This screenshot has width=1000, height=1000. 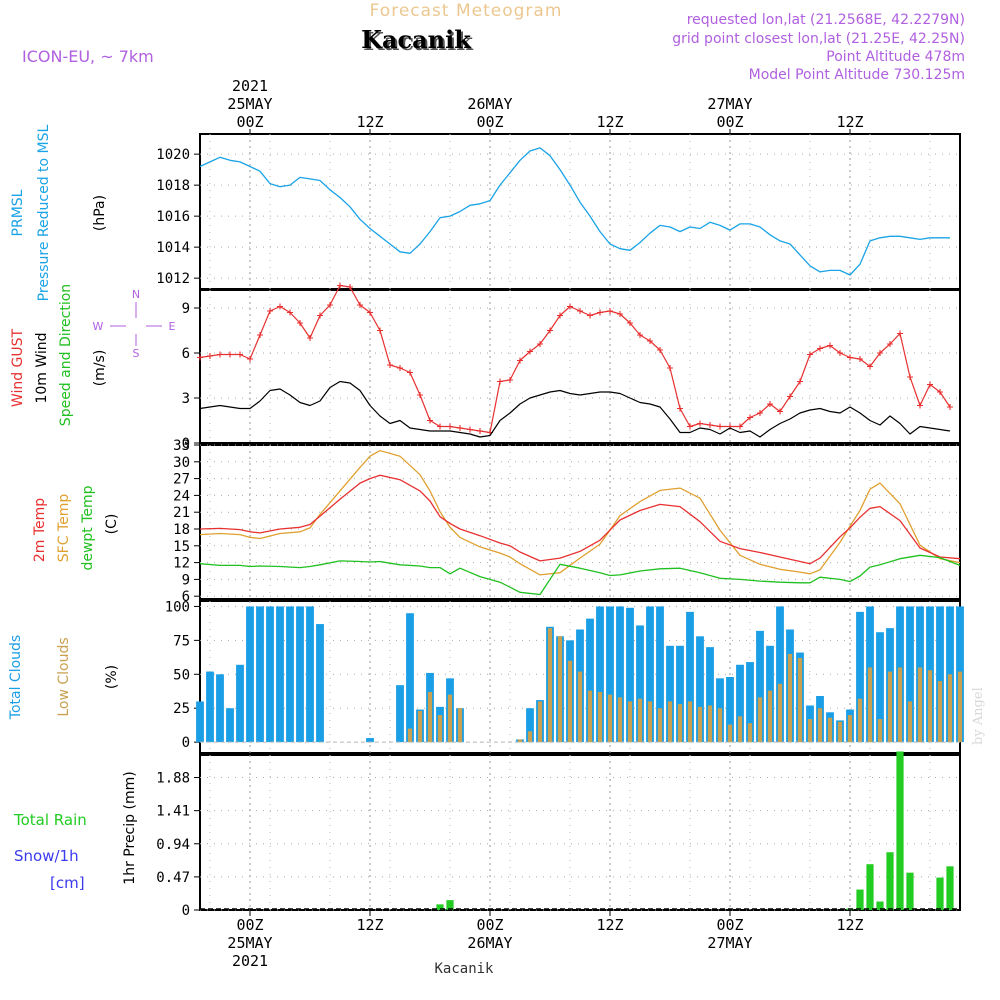 I want to click on bottom-time-label-5-0: 12Z, so click(x=849, y=925).